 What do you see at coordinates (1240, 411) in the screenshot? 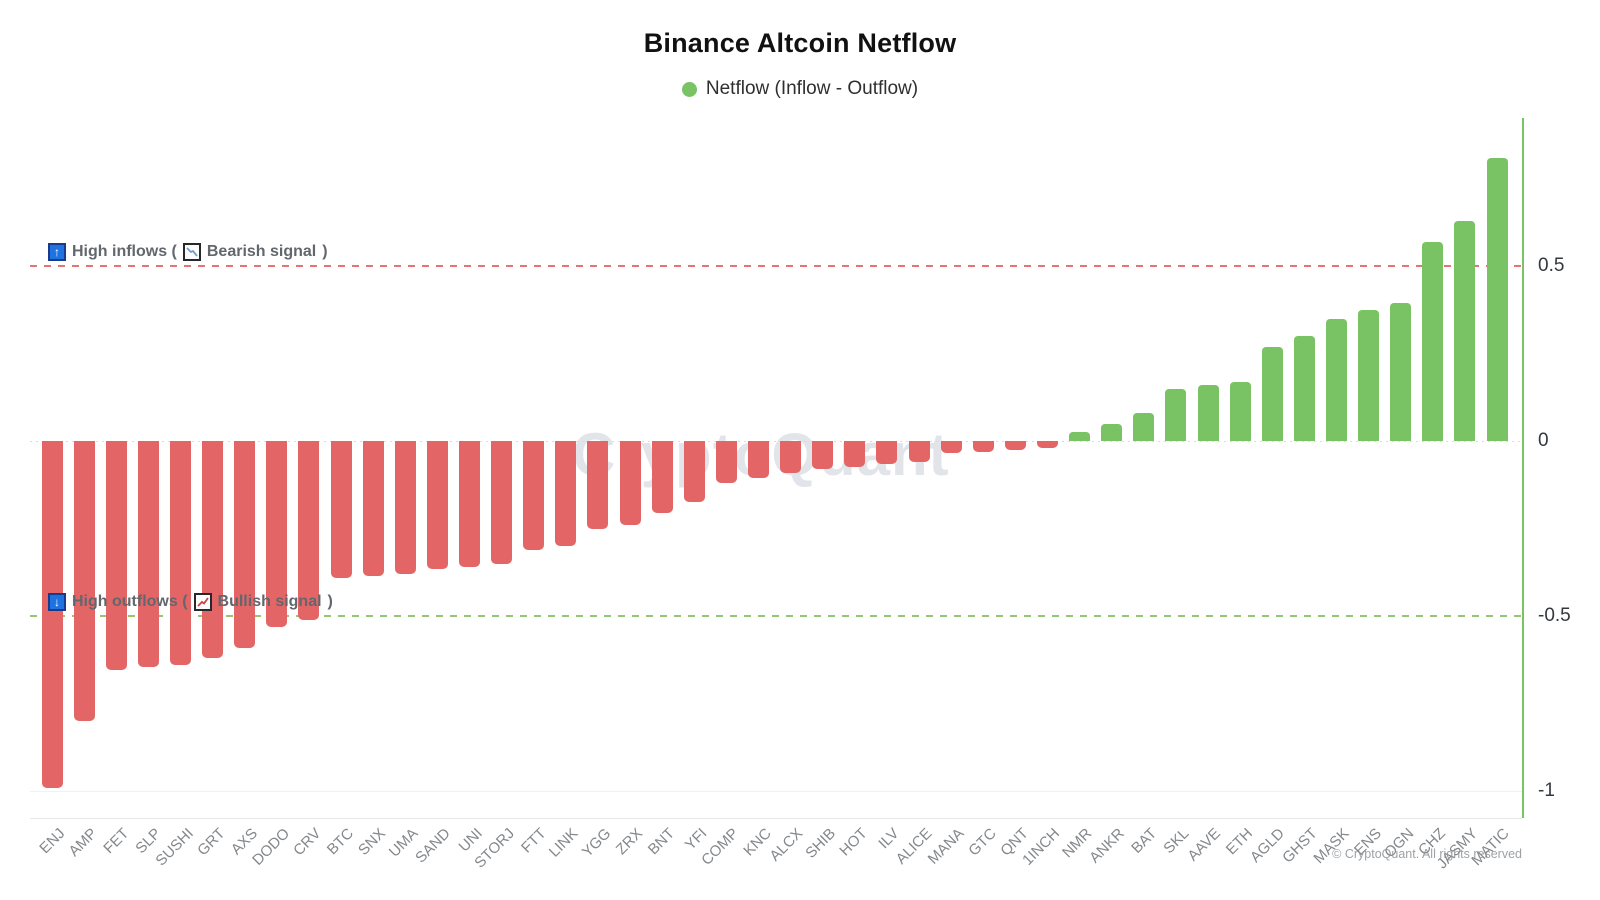
I see `bar-ETH` at bounding box center [1240, 411].